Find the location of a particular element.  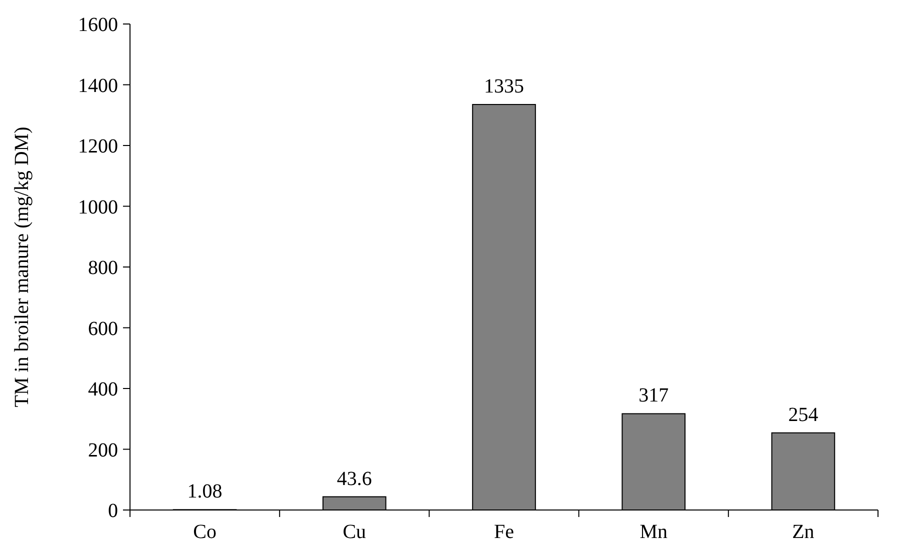

y-tick-label: 1400 is located at coordinates (98, 85).